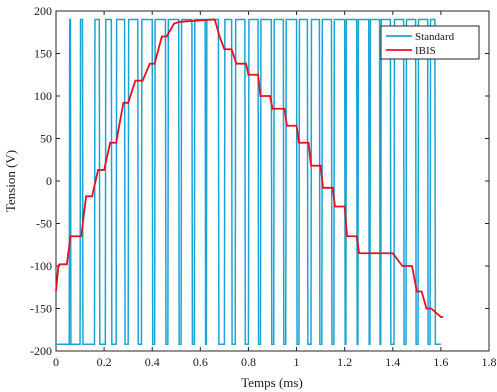 The height and width of the screenshot is (392, 497). What do you see at coordinates (489, 362) in the screenshot?
I see `x-tick-label: 1.8` at bounding box center [489, 362].